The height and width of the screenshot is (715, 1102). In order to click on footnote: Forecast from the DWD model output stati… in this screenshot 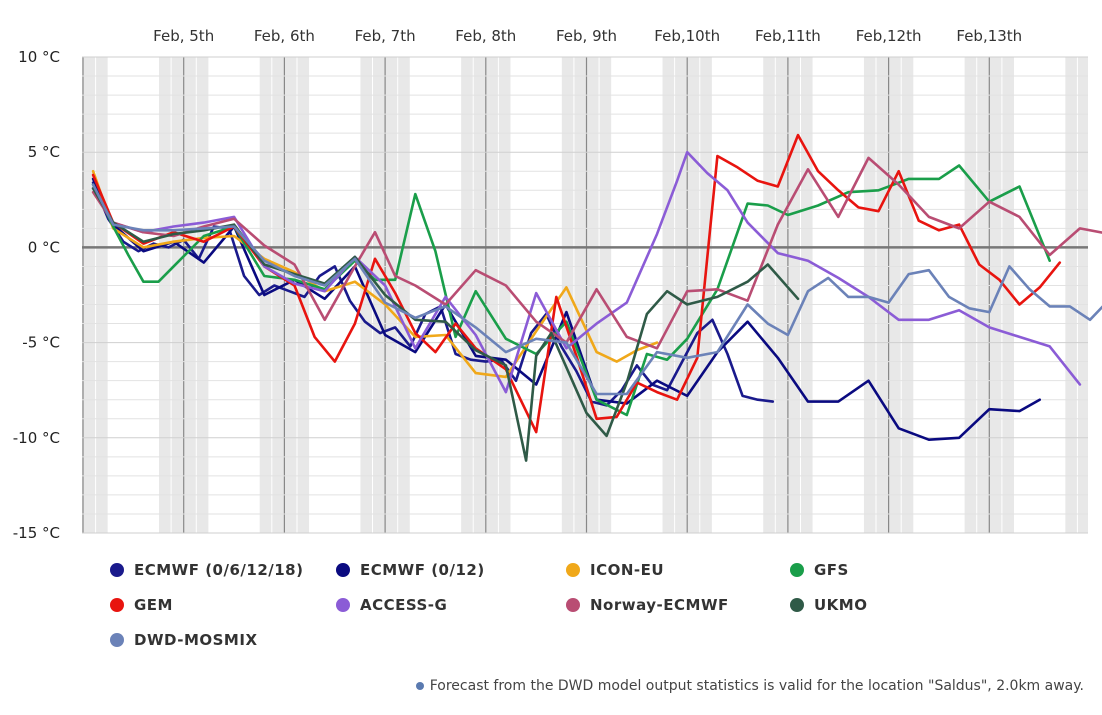, I will do `click(749, 686)`.